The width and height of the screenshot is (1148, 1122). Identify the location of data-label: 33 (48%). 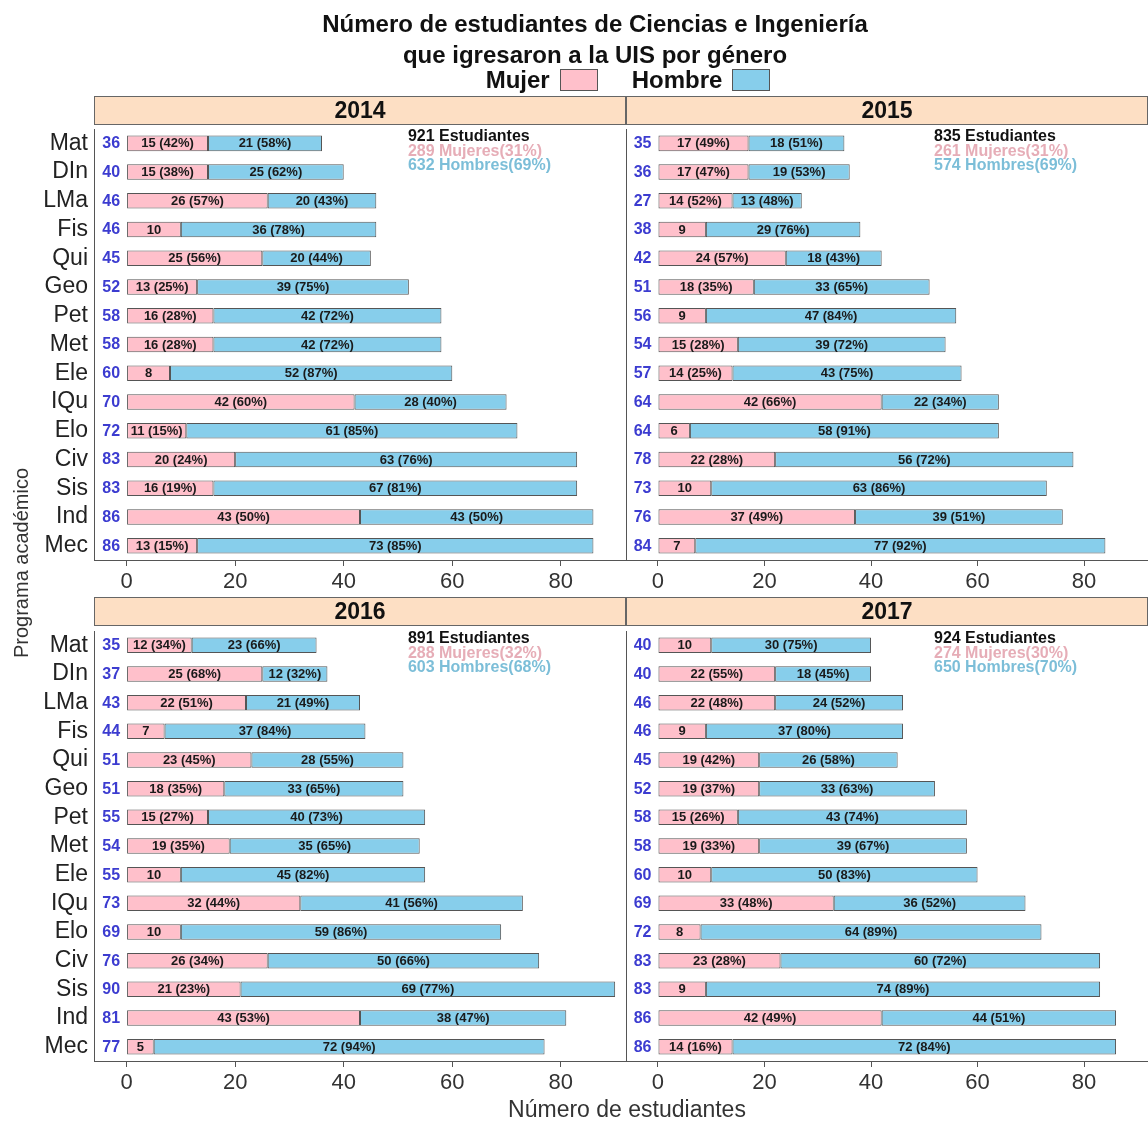
(746, 903).